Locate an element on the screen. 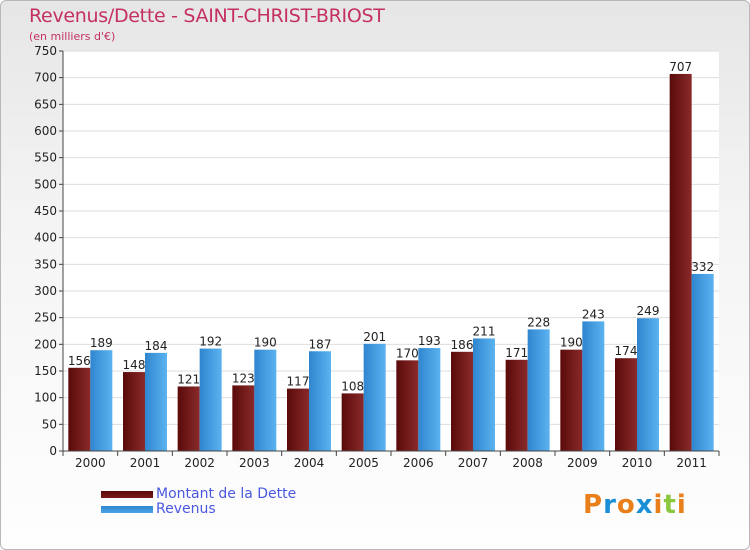 Image resolution: width=750 pixels, height=550 pixels. data-label: 123 is located at coordinates (243, 378).